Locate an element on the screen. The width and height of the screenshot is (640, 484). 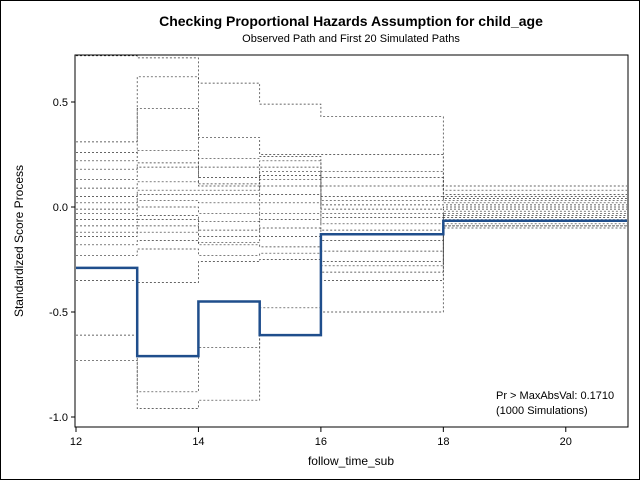
y-axis-label: Standardized Score Process is located at coordinates (19, 241).